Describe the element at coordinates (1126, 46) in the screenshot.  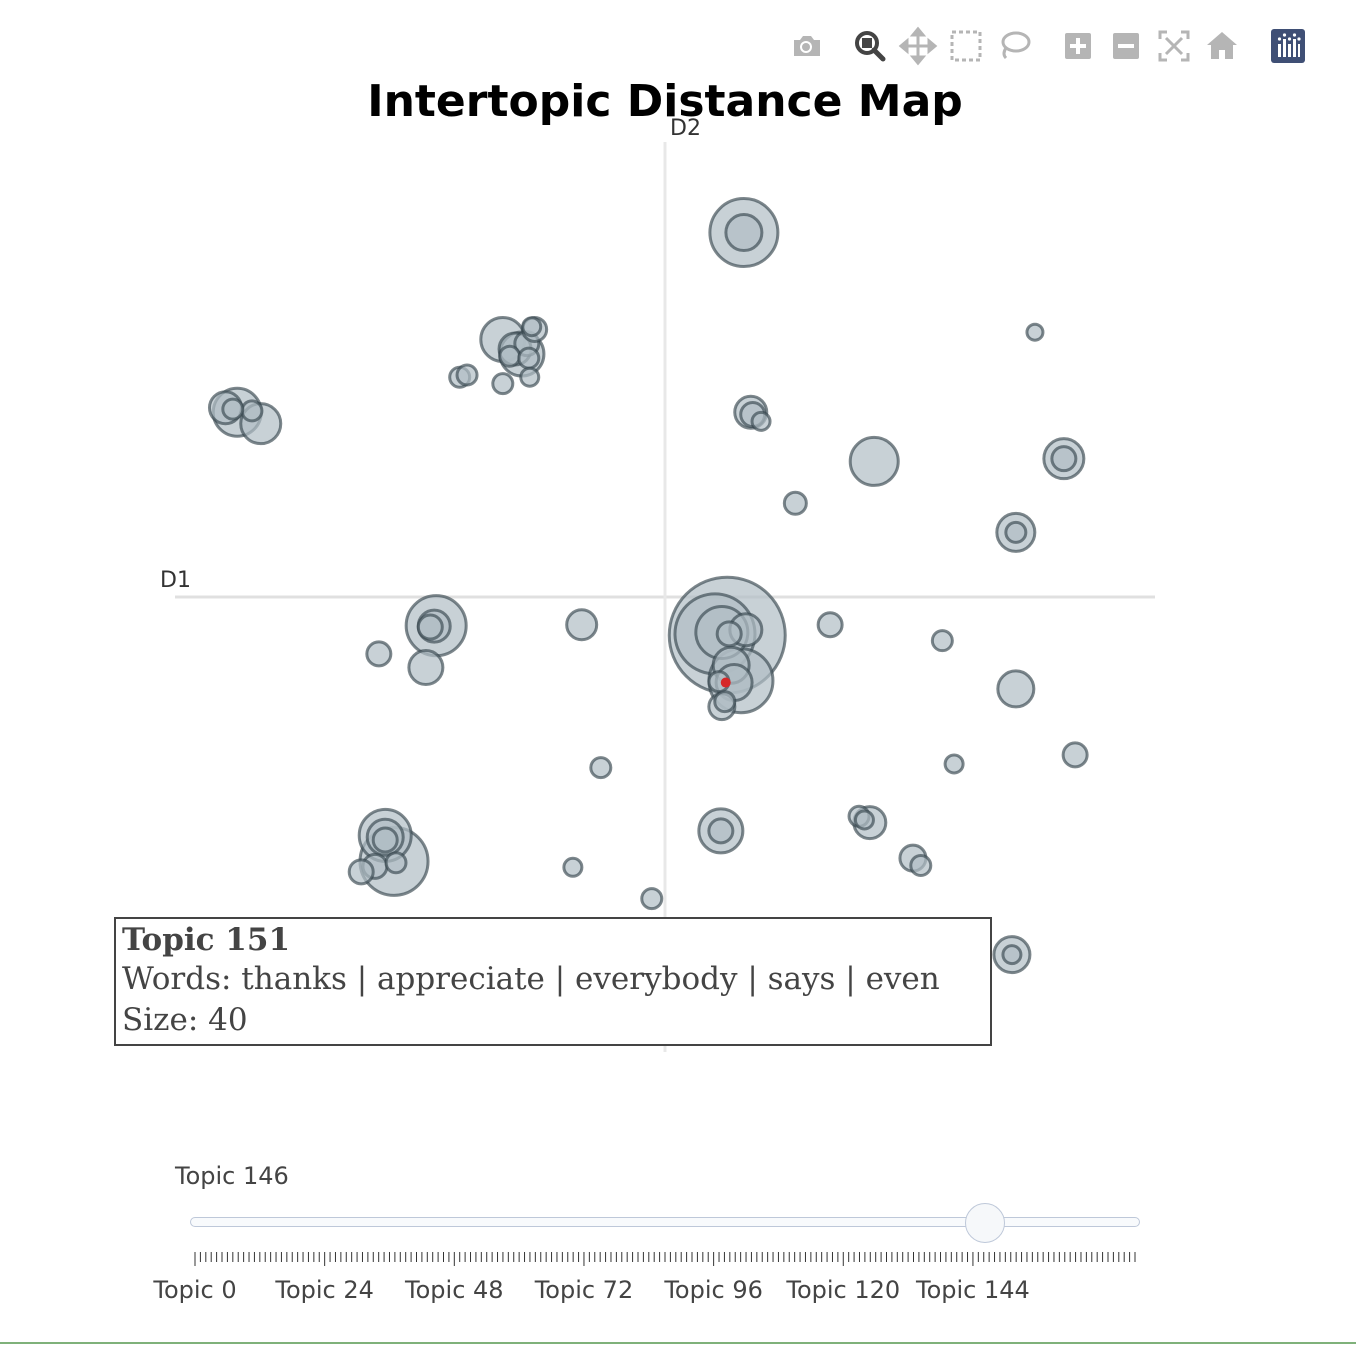
I see `zoom-out-icon` at that location.